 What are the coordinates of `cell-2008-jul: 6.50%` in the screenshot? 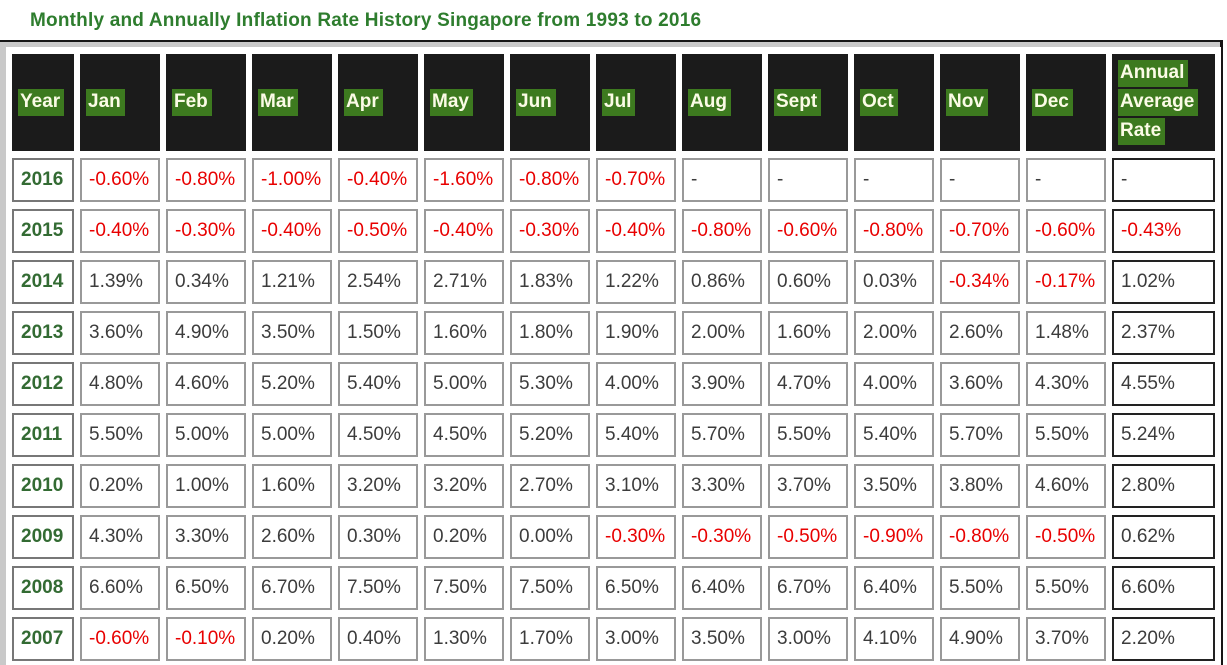 It's located at (636, 588).